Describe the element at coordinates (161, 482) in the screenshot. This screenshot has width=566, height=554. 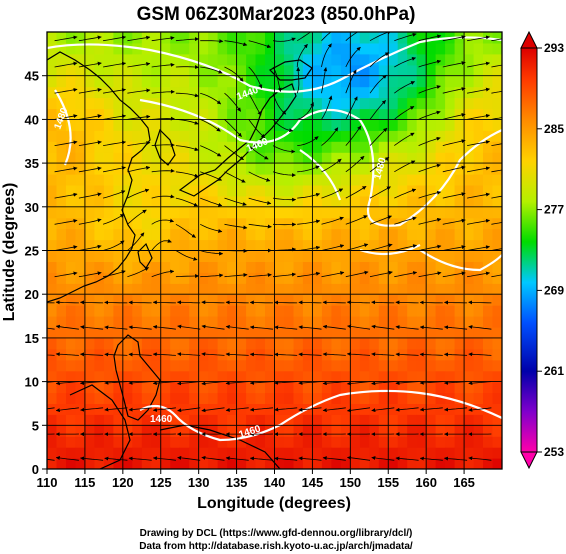
I see `x-tick-label: 125` at that location.